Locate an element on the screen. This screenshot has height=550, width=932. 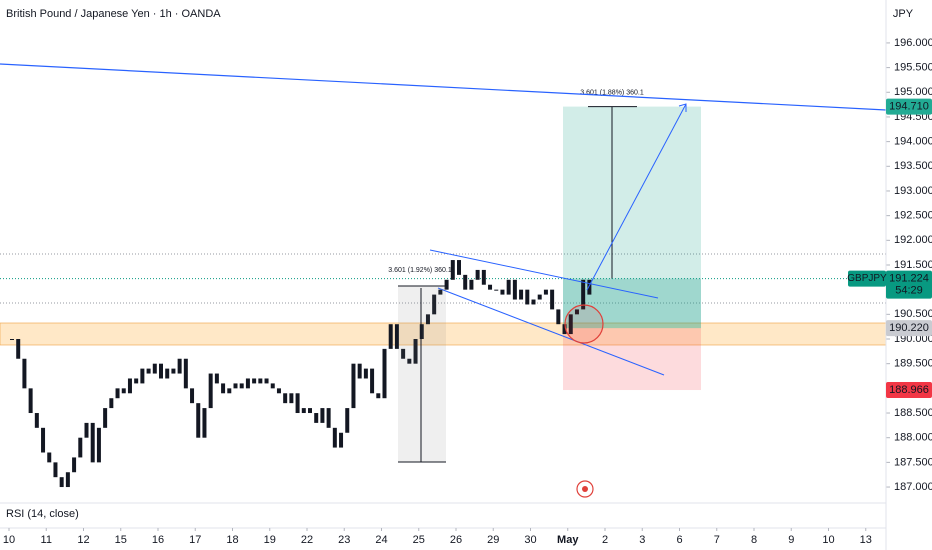
symbol-tag is located at coordinates (867, 278).